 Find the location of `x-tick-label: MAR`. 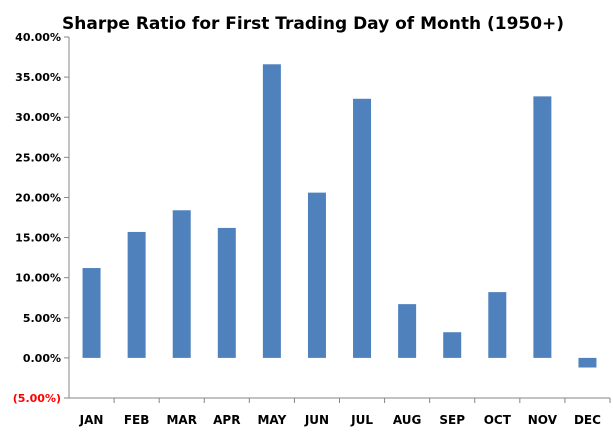

x-tick-label: MAR is located at coordinates (181, 420).